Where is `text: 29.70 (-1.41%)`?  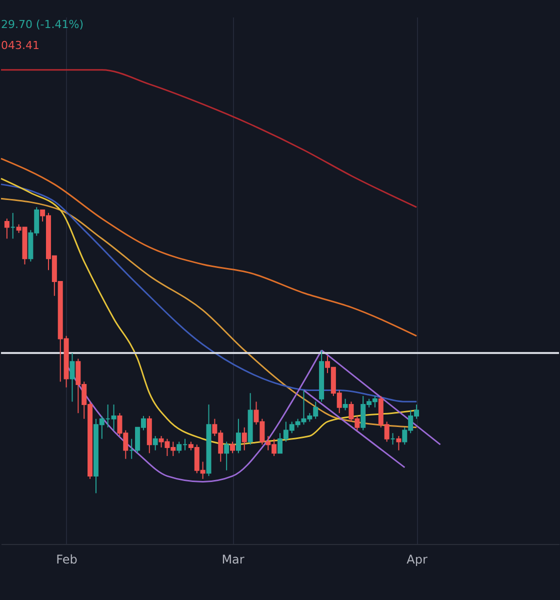 text: 29.70 (-1.41%) is located at coordinates (42, 24).